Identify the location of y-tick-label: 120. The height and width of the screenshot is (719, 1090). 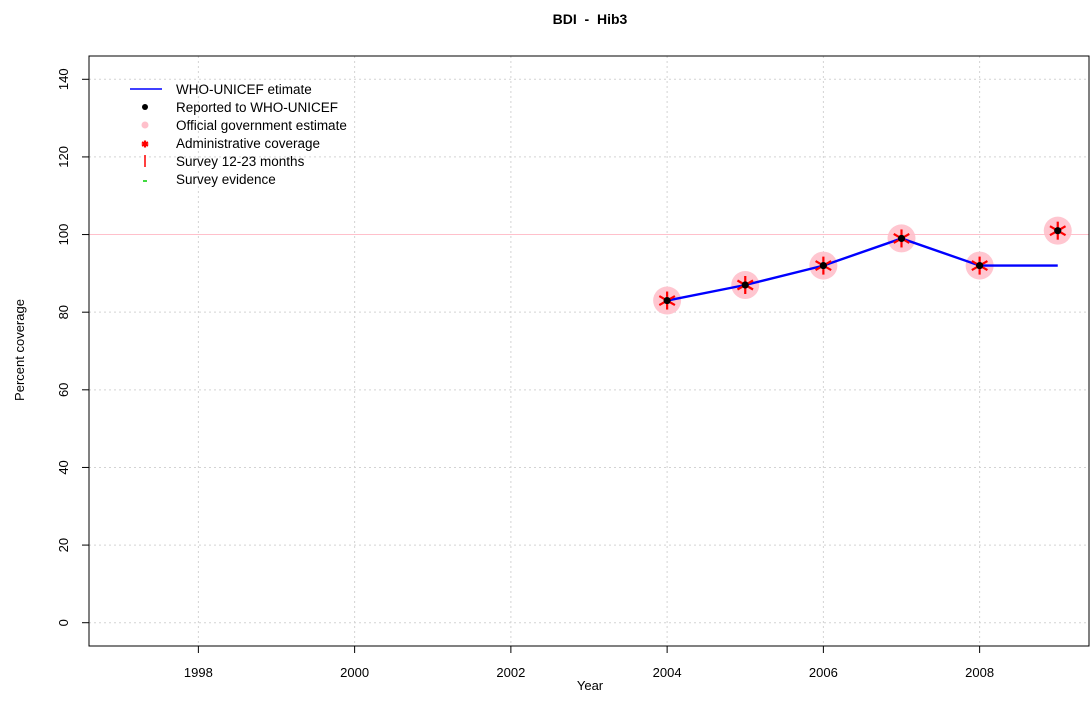
(63, 157).